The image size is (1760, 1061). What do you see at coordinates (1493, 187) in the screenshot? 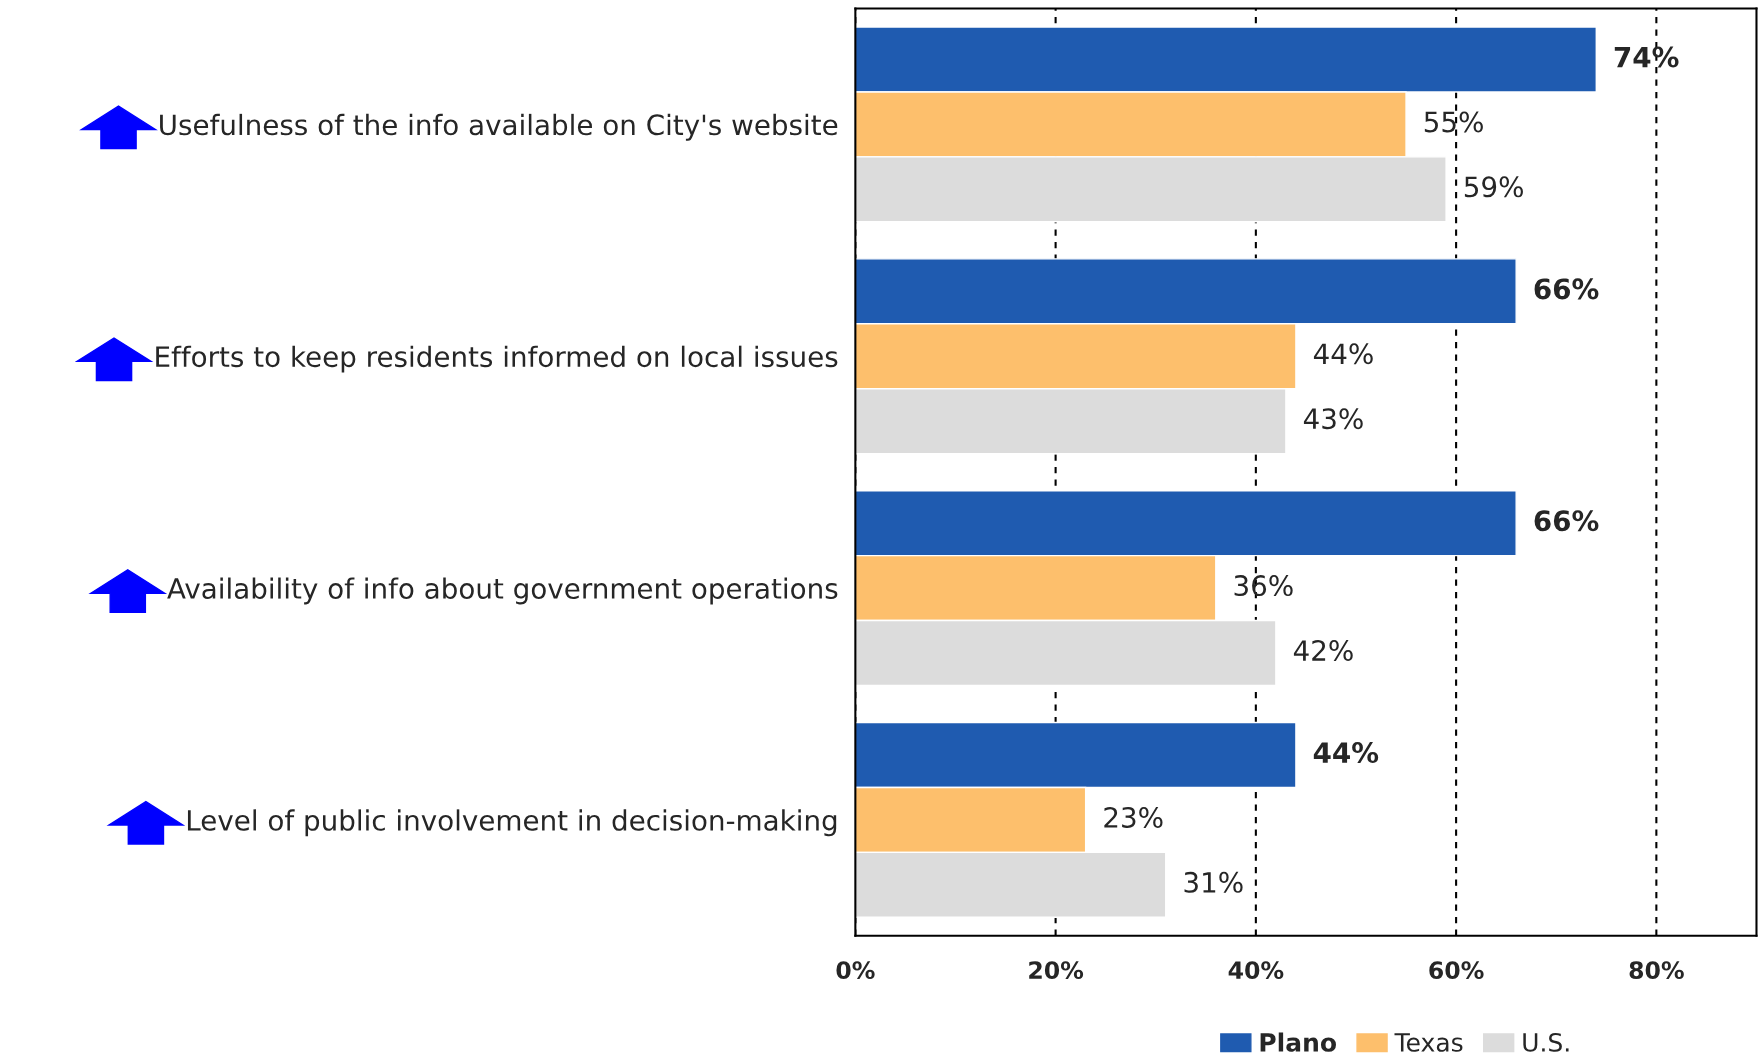
I see `data-label: 59%` at bounding box center [1493, 187].